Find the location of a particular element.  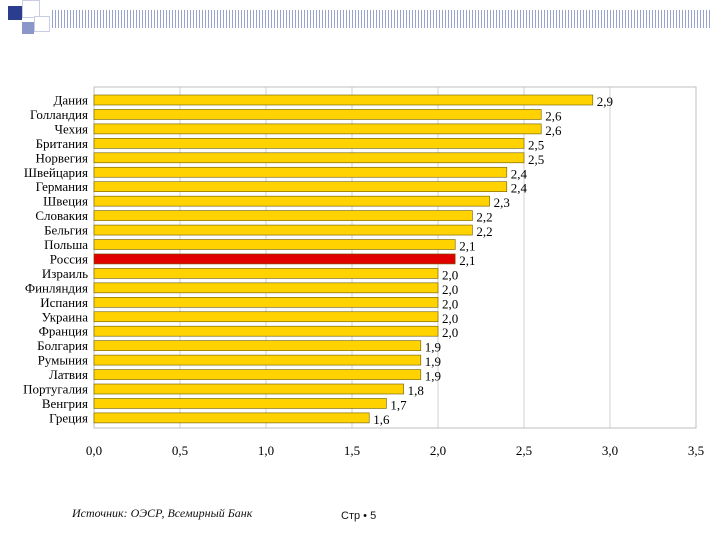

xtick-label-4: 2,0 is located at coordinates (438, 450).